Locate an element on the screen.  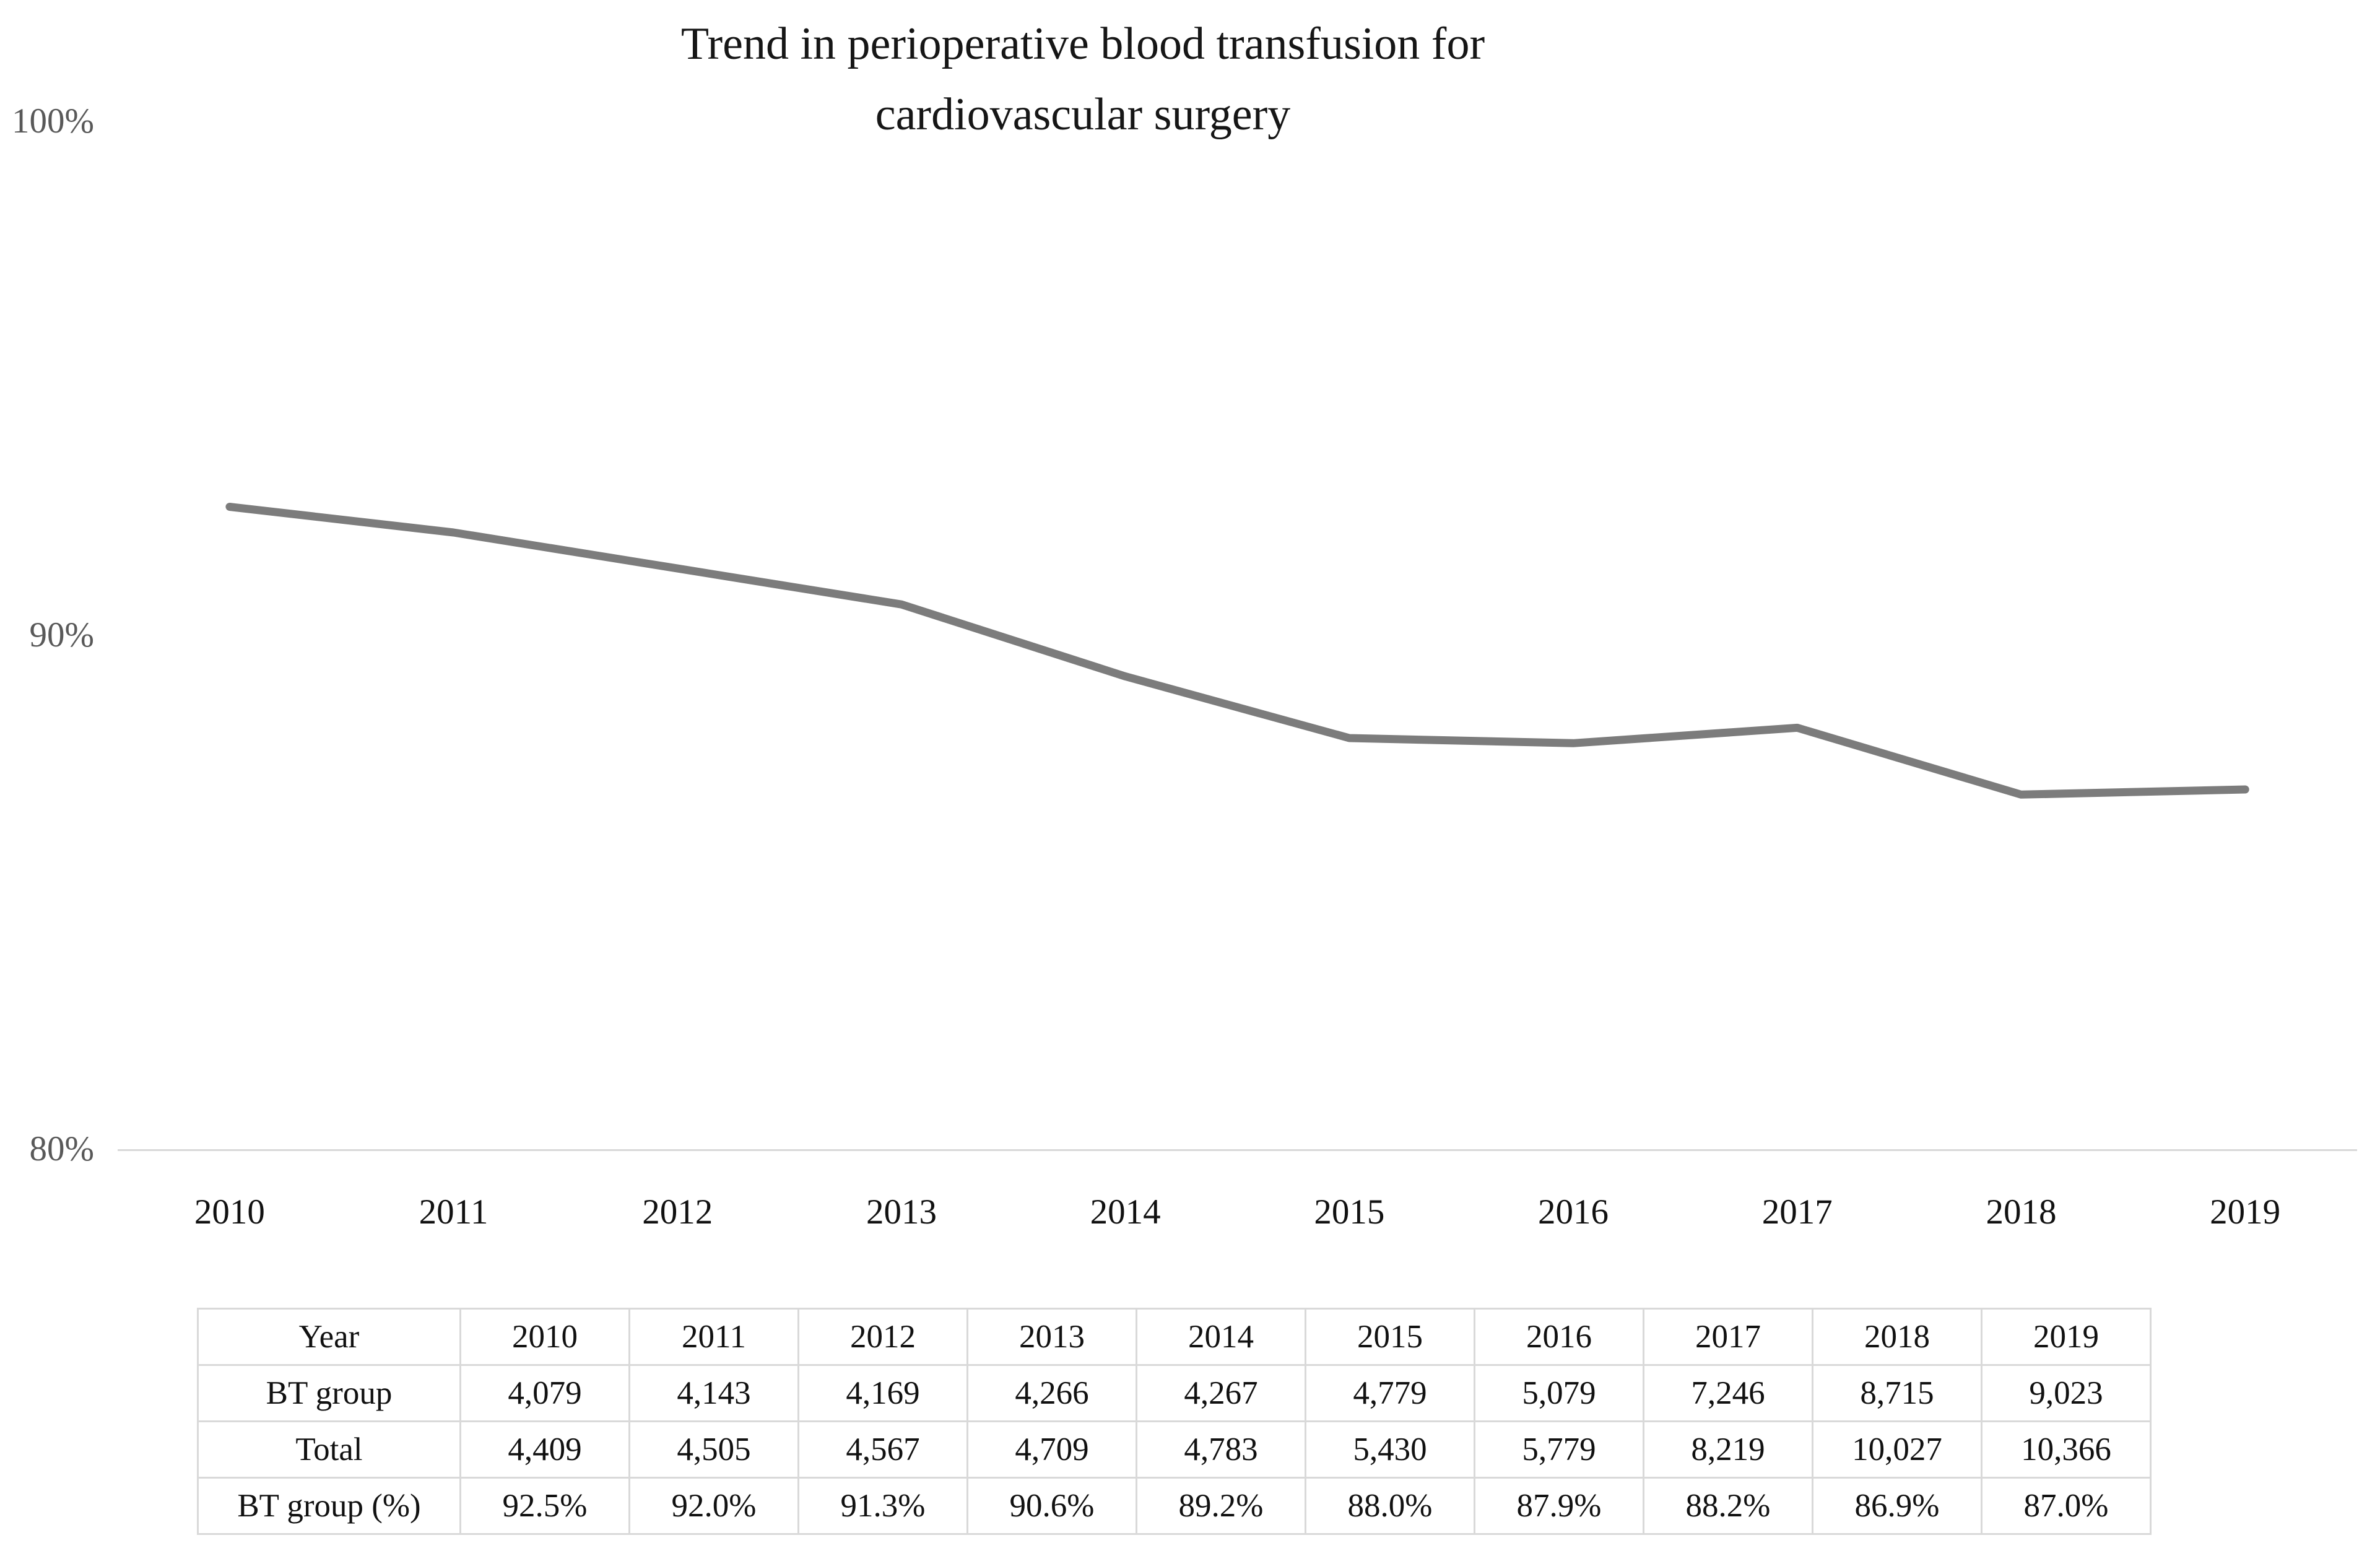
x-axis-tick-label: 2015 is located at coordinates (1349, 1212).